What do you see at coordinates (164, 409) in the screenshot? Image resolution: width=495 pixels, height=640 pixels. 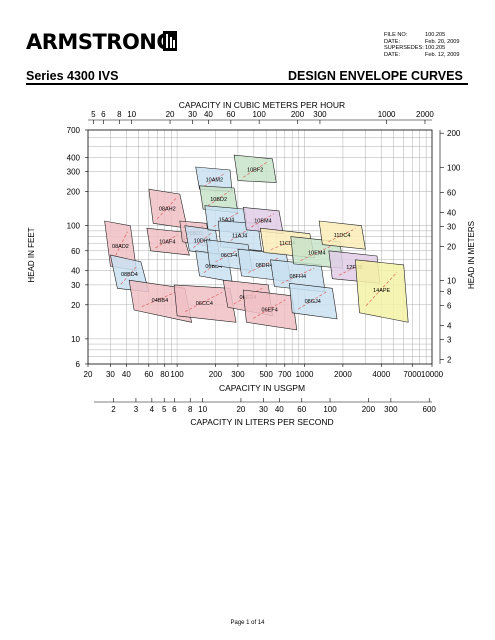 I see `lps-tick-label: 5` at bounding box center [164, 409].